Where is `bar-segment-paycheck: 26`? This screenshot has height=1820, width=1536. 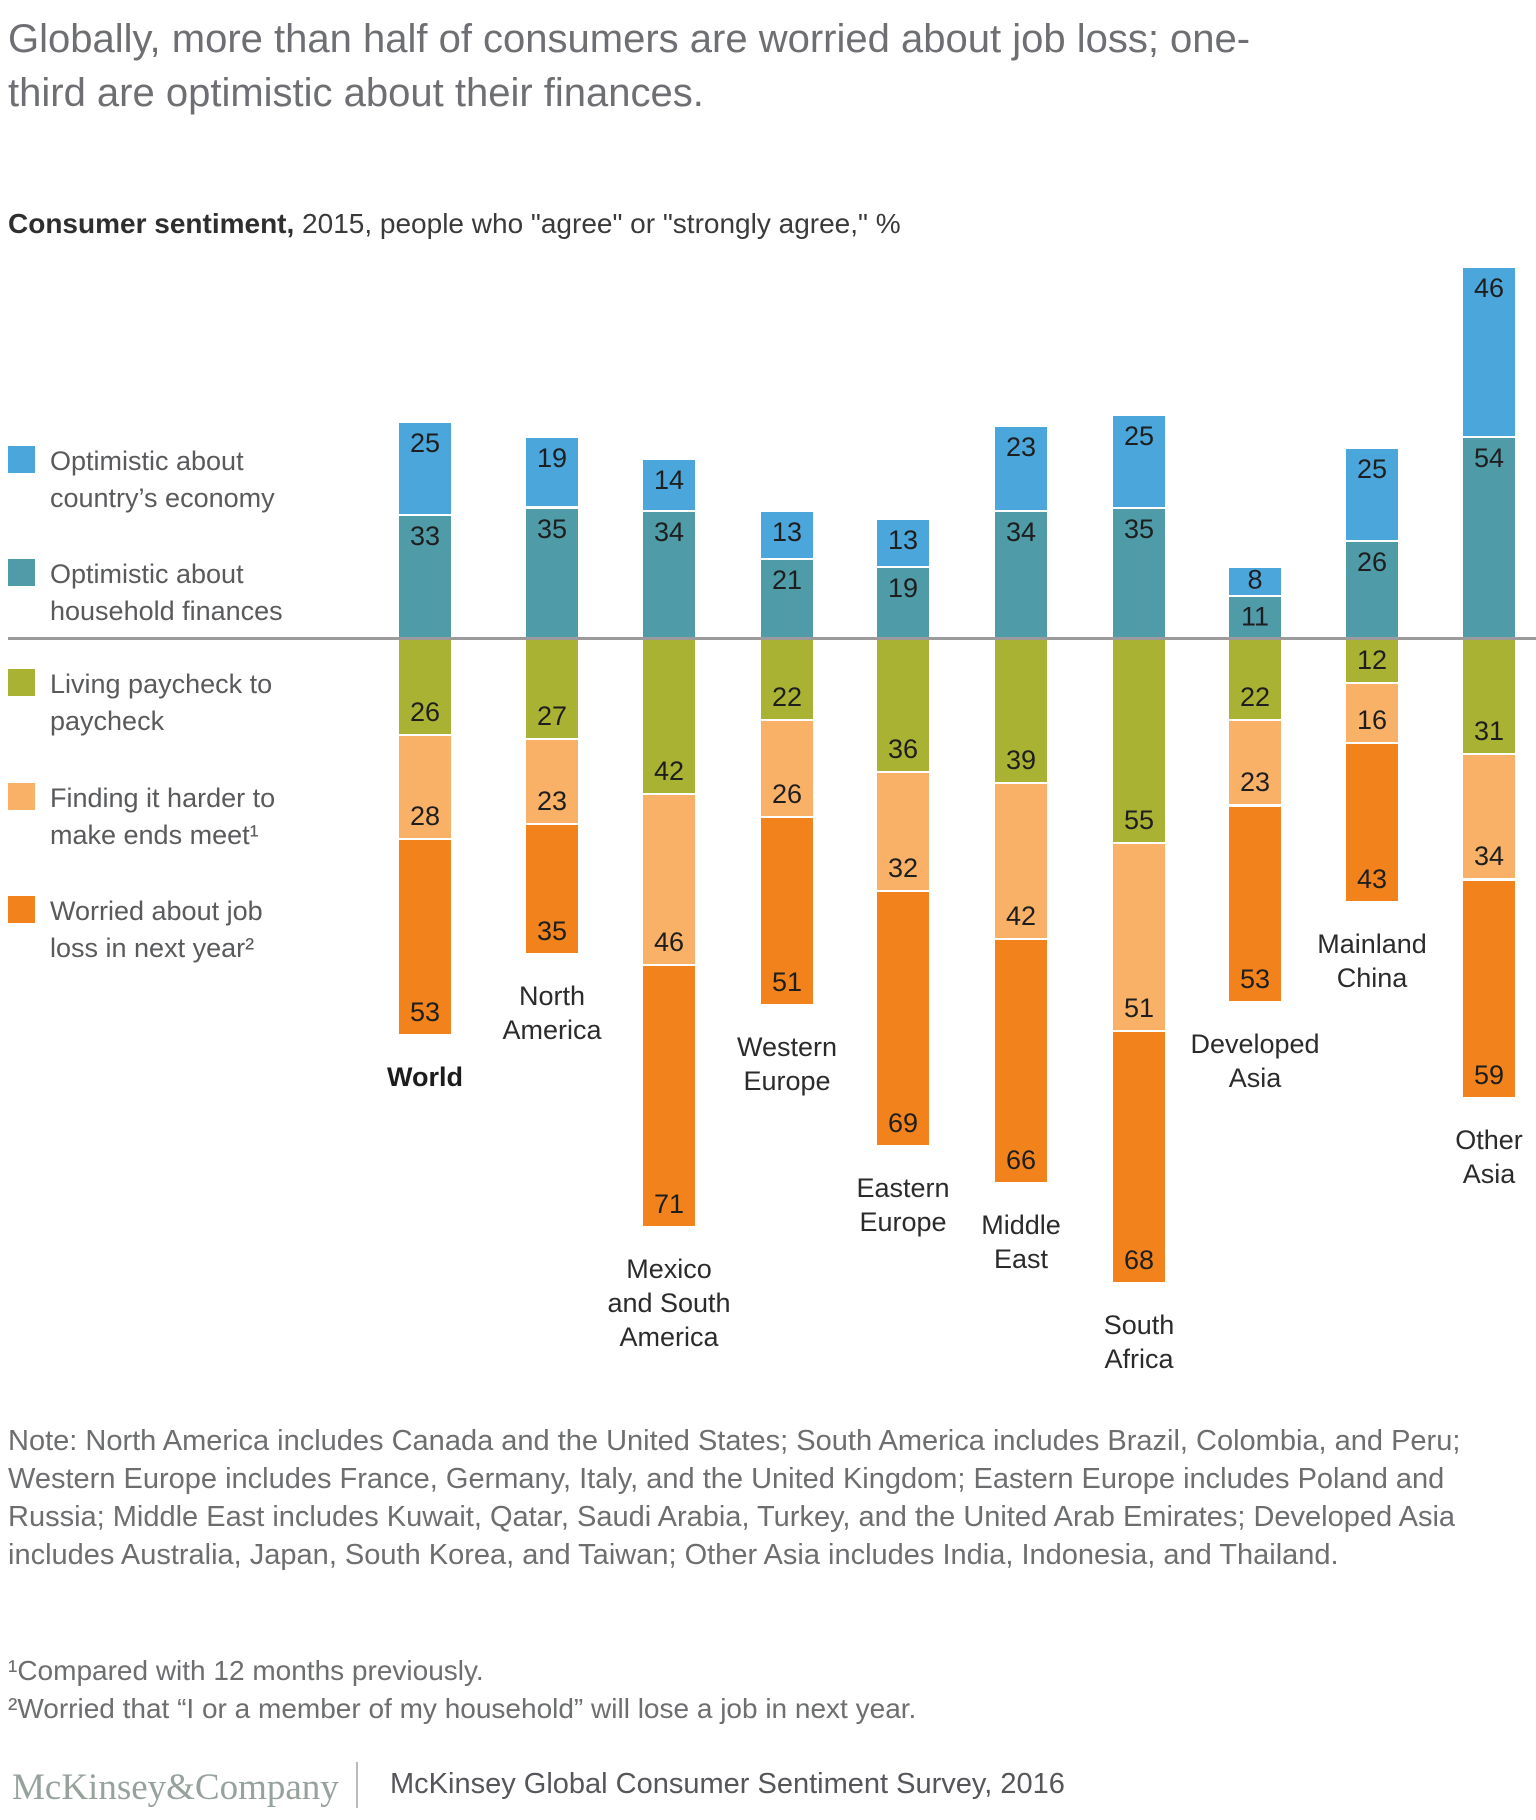
bar-segment-paycheck: 26 is located at coordinates (425, 686).